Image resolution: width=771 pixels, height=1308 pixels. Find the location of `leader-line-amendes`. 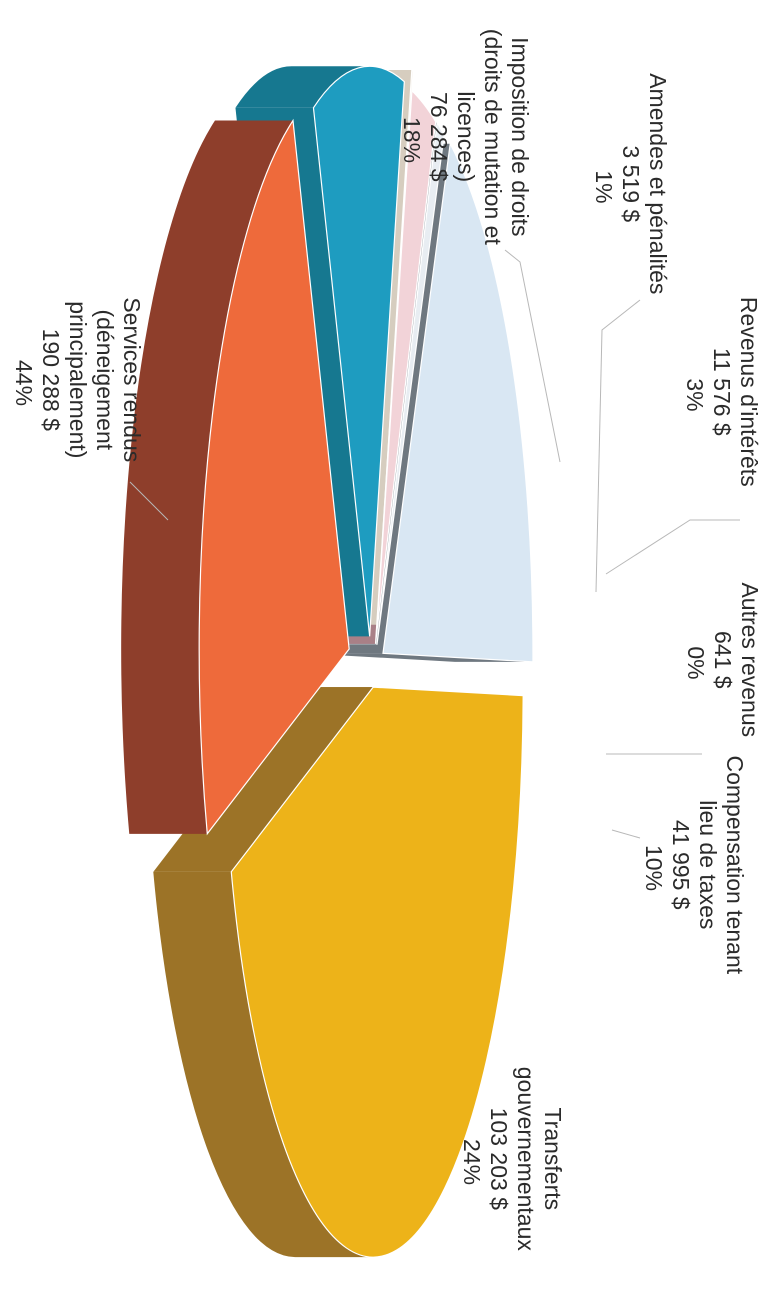

leader-line-amendes is located at coordinates (618, 446).